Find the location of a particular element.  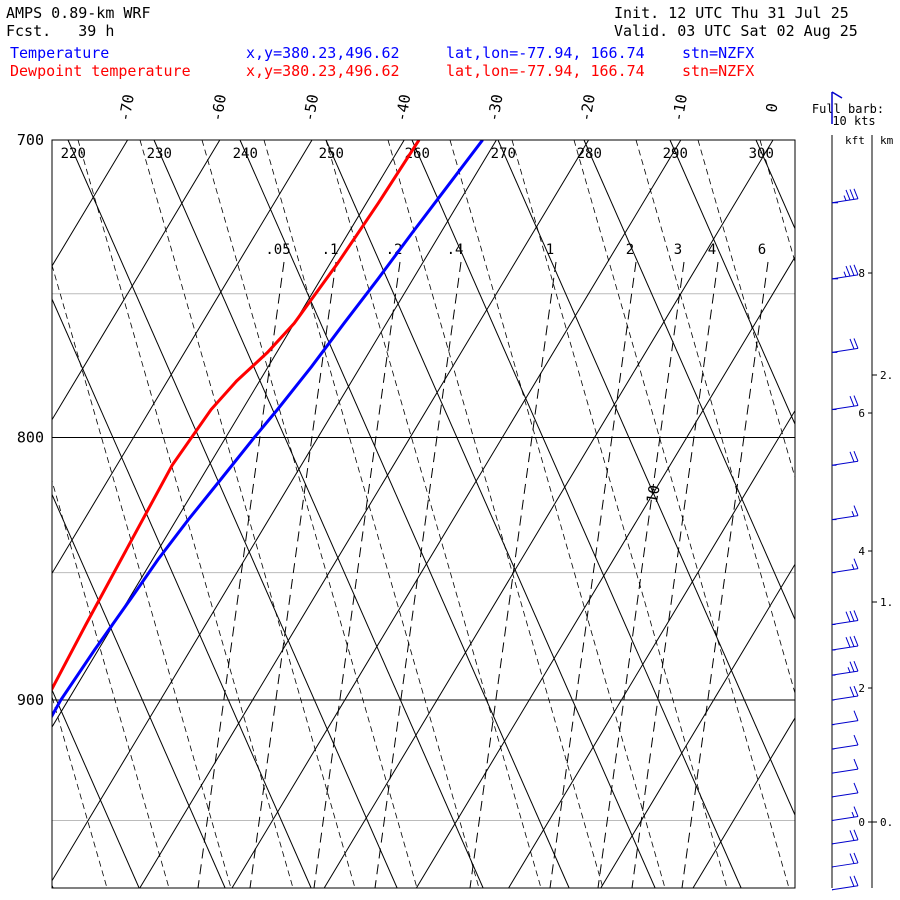

kft-tick-label: 4 is located at coordinates (861, 551).